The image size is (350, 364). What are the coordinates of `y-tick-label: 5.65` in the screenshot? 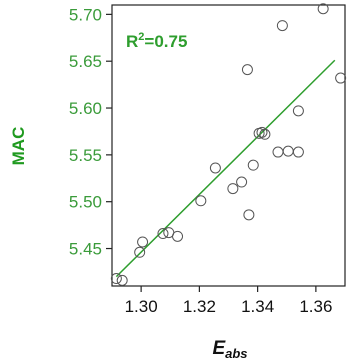 It's located at (85, 61).